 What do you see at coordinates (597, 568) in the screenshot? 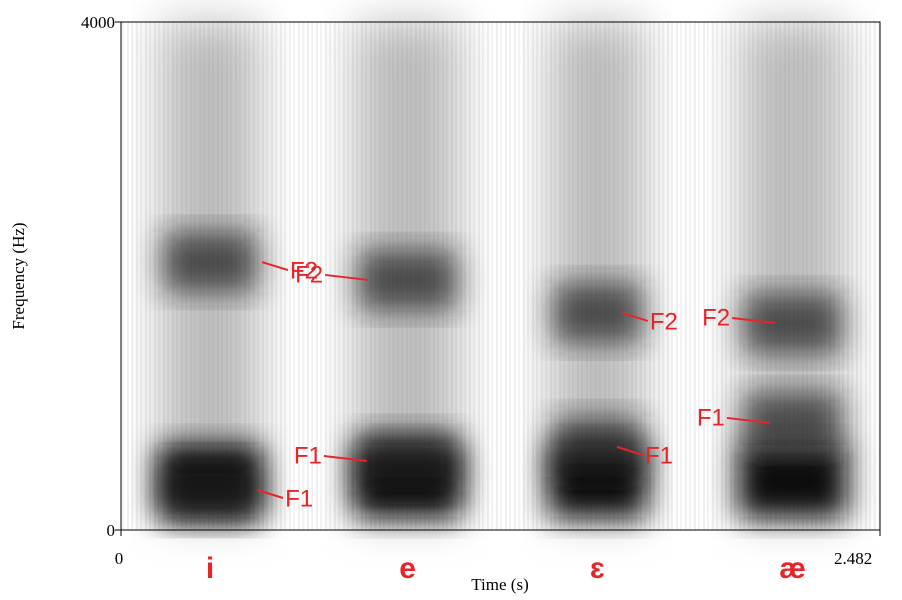
I see `vowel-label: ɛ` at bounding box center [597, 568].